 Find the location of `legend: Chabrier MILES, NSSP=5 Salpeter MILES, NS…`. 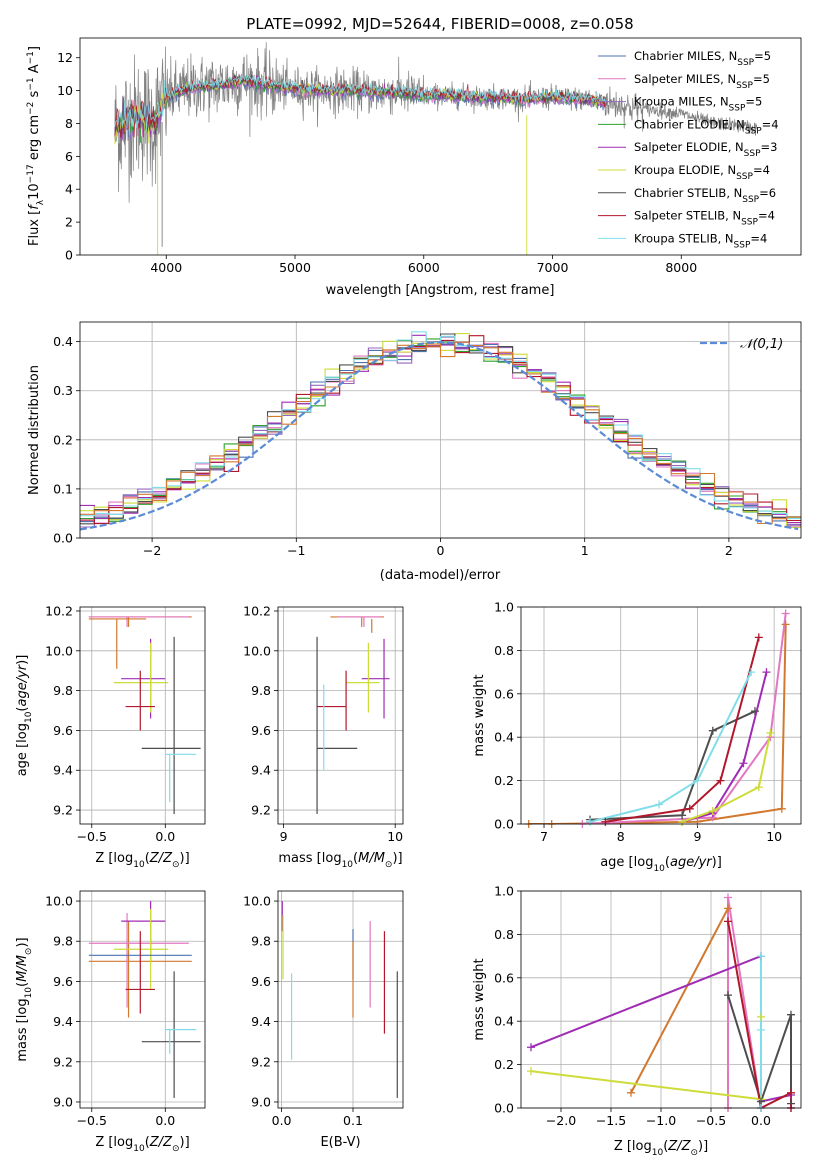

legend: Chabrier MILES, NSSP=5 Salpeter MILES, NS… is located at coordinates (688, 149).